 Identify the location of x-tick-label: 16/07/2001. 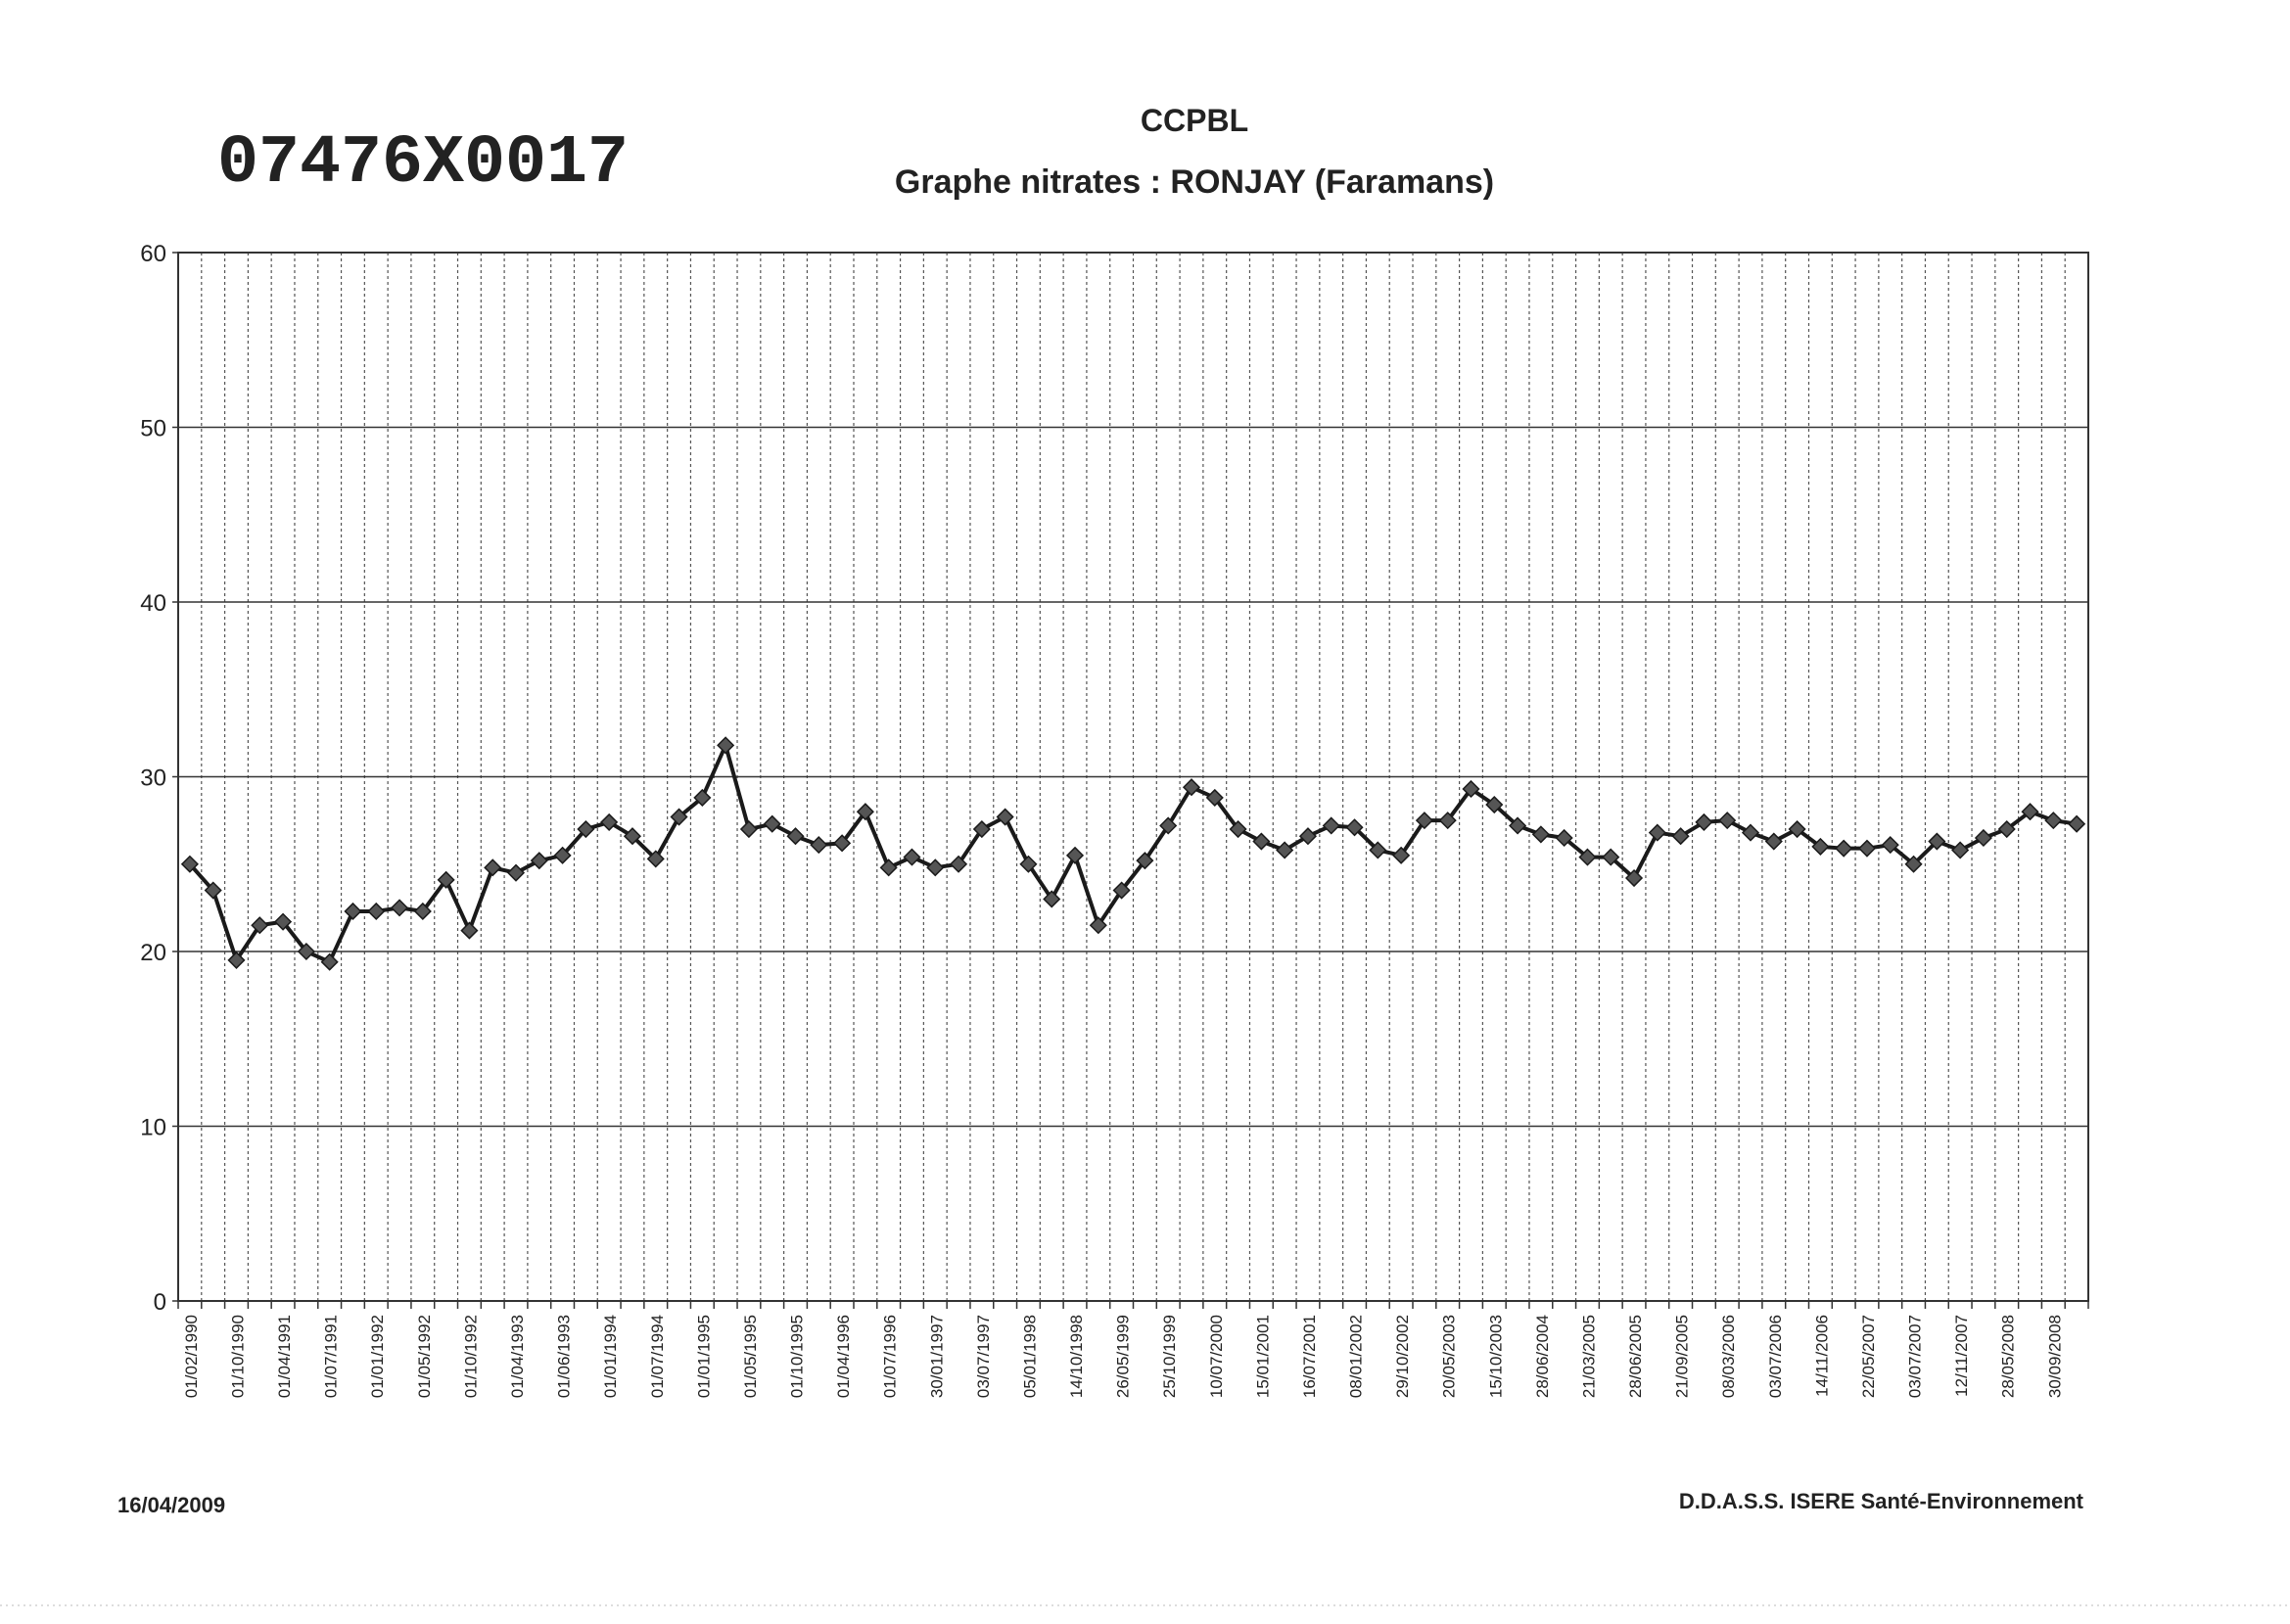
(1309, 1356).